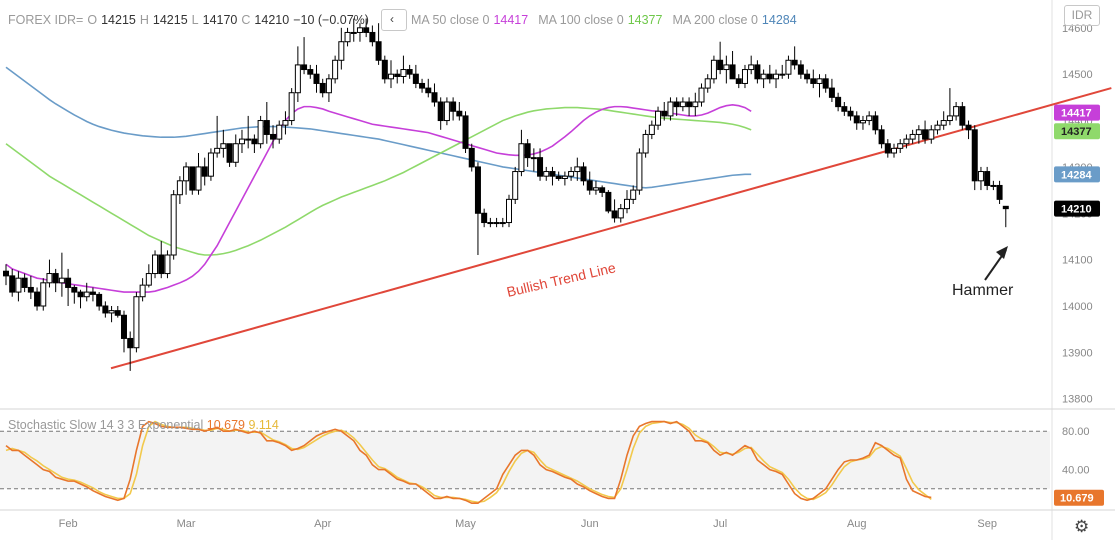 The width and height of the screenshot is (1115, 540). What do you see at coordinates (468, 462) in the screenshot?
I see `stoch-k-line` at bounding box center [468, 462].